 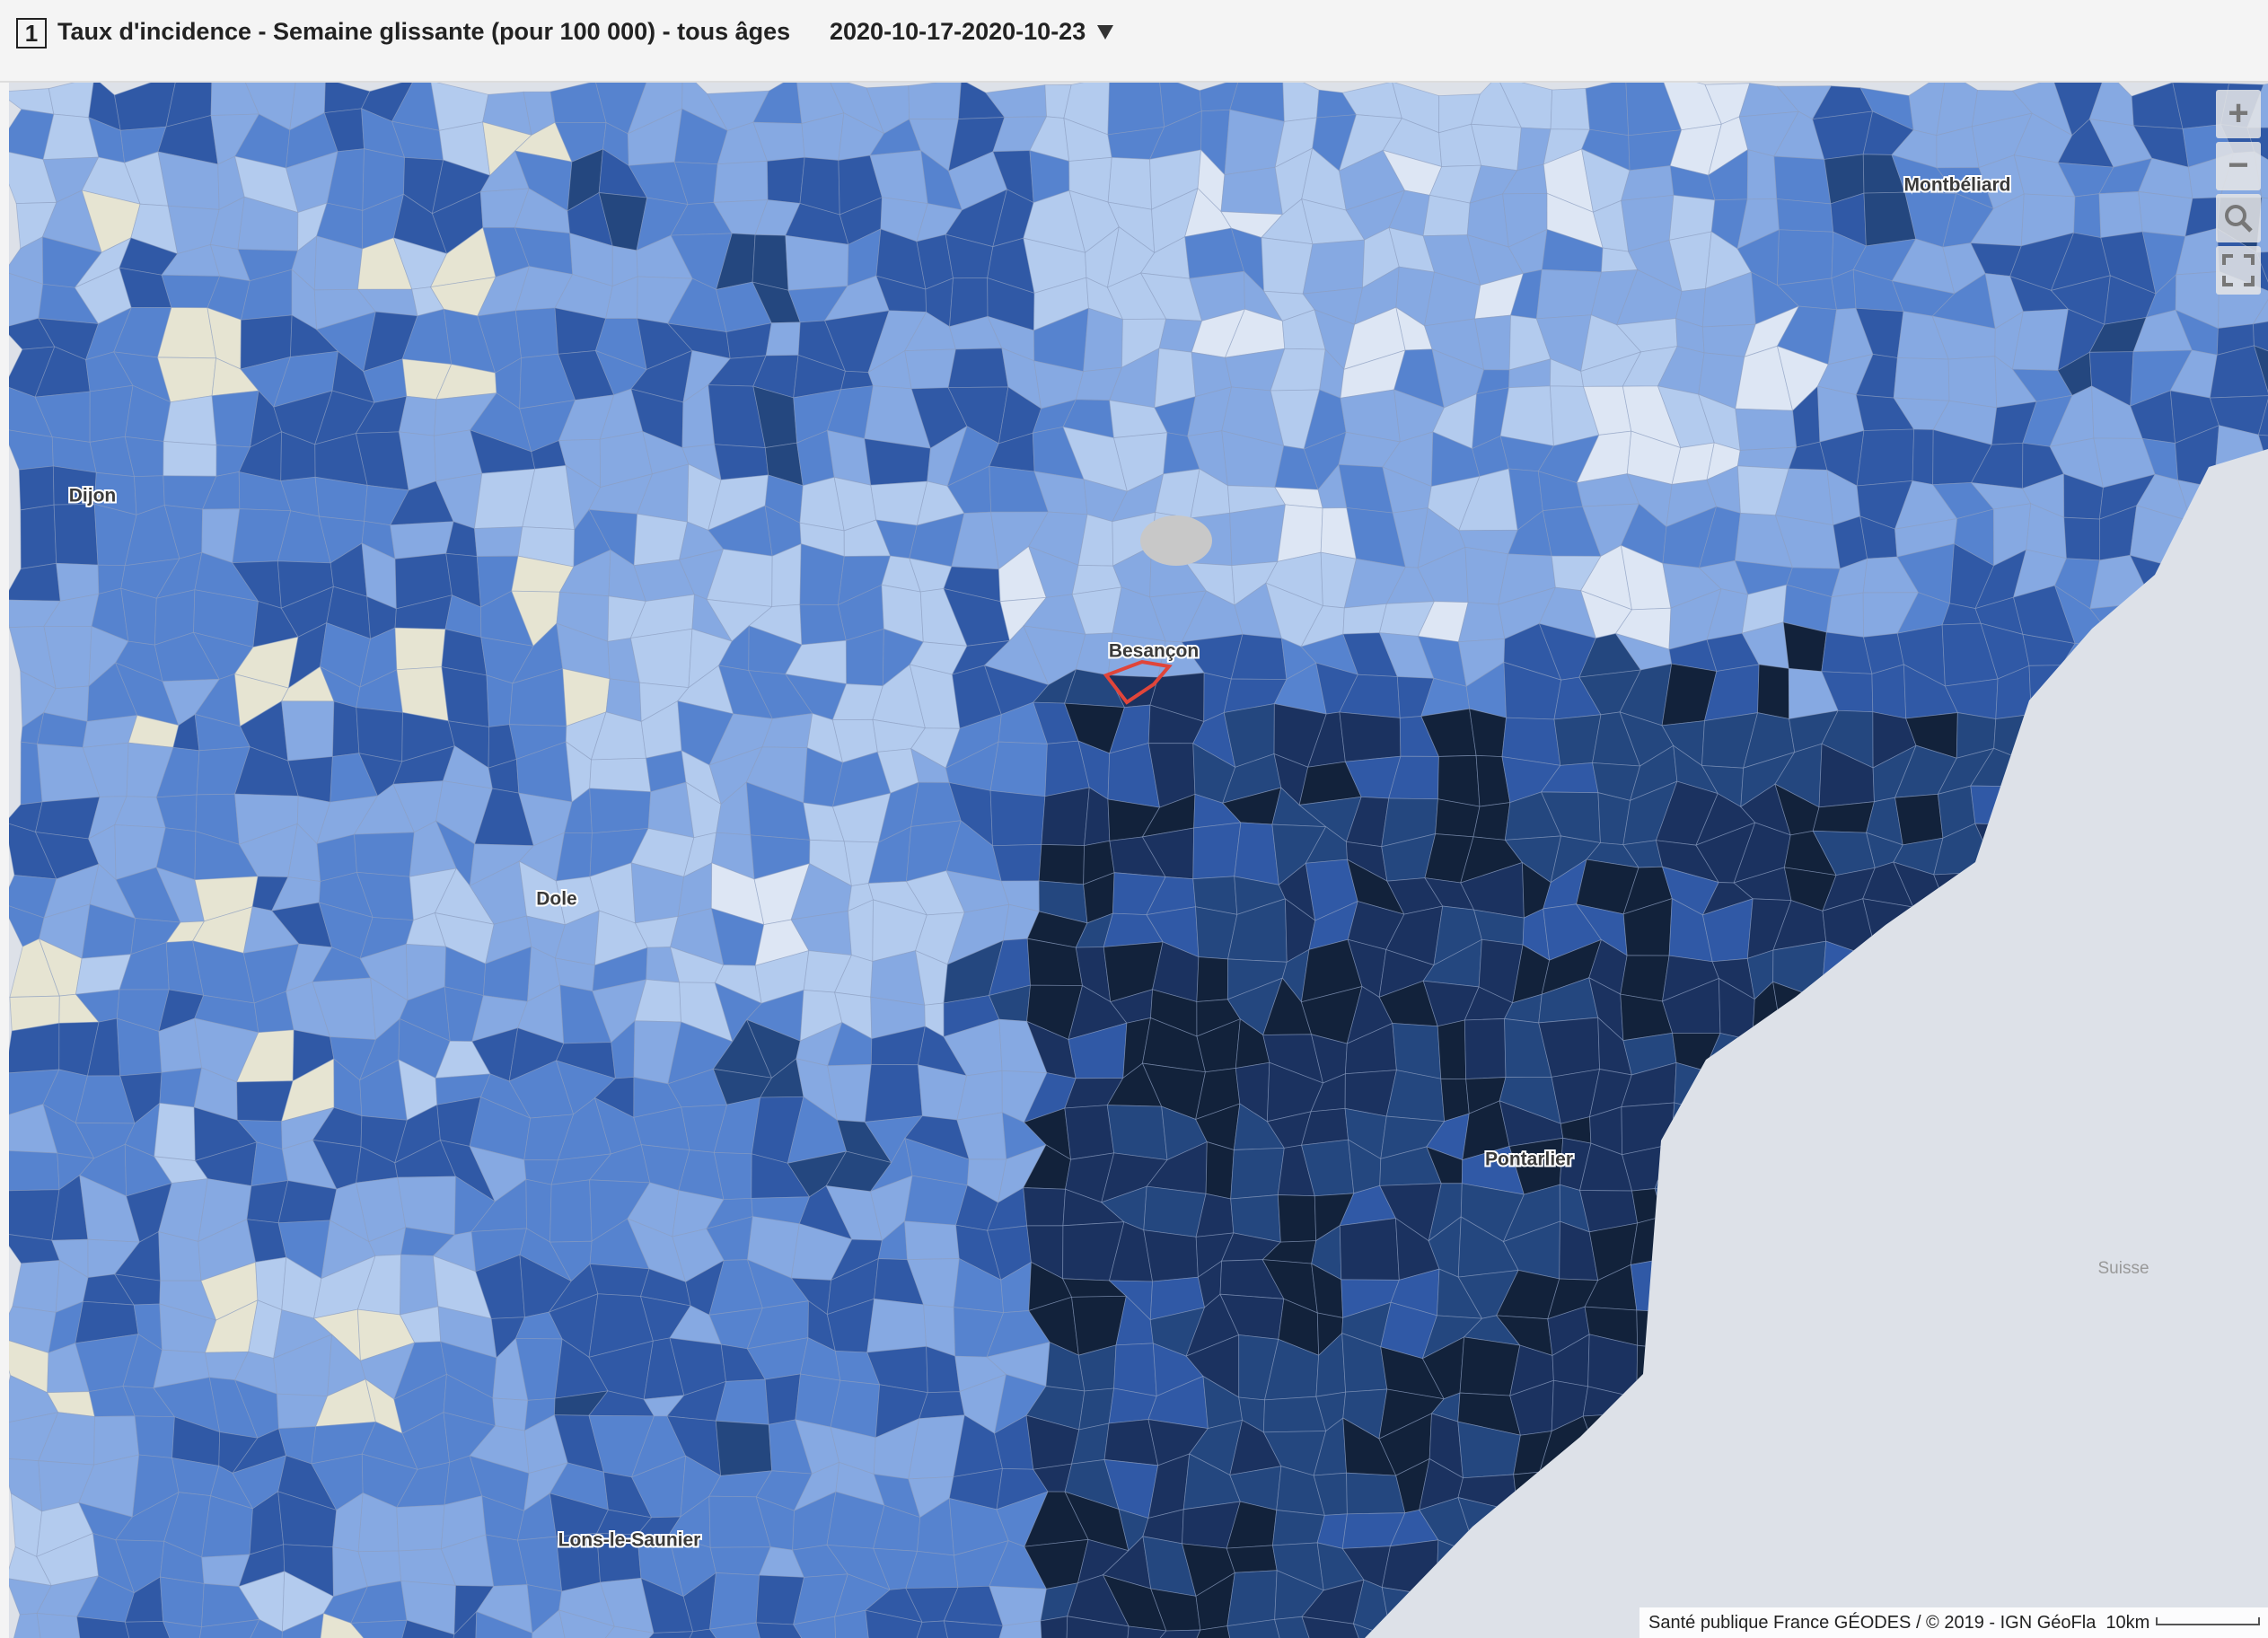 What do you see at coordinates (2123, 1268) in the screenshot?
I see `place-label: Suisse` at bounding box center [2123, 1268].